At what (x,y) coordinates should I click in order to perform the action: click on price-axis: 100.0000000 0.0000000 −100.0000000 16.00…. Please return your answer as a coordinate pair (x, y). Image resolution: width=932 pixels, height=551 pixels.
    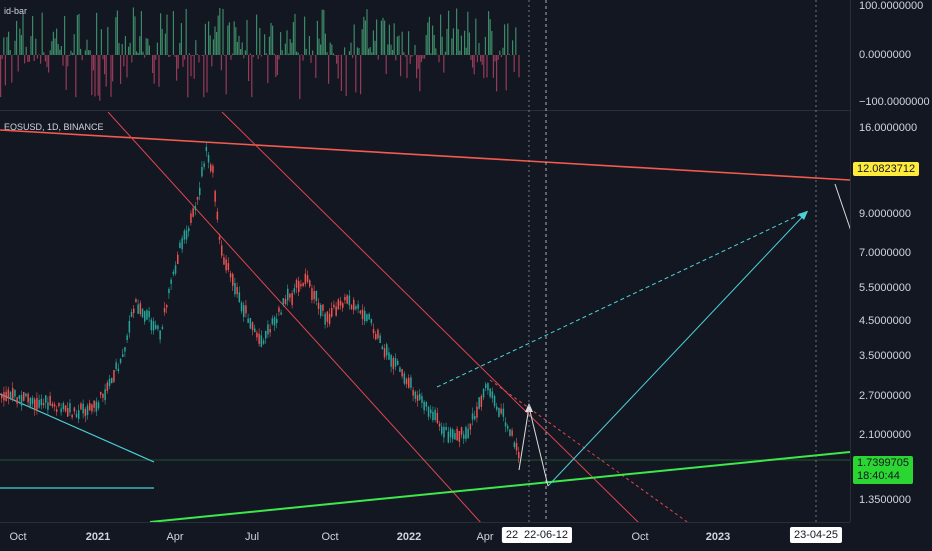
    Looking at the image, I should click on (891, 261).